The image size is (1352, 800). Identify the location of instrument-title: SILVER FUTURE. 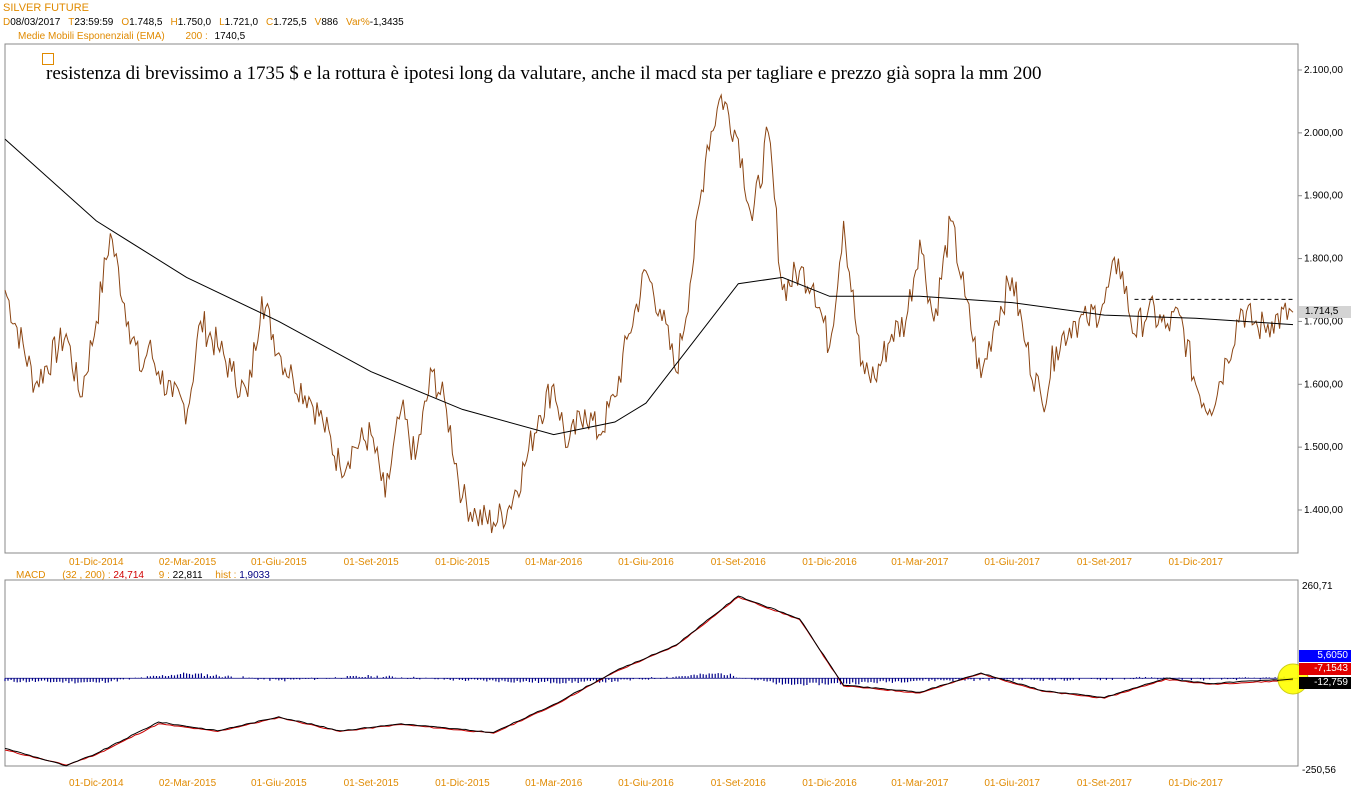
(46, 8).